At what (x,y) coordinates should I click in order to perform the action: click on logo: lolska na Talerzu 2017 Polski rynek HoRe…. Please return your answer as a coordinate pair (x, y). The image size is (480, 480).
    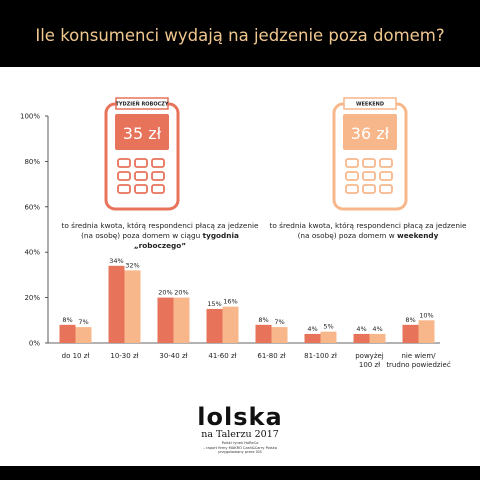
    Looking at the image, I should click on (240, 430).